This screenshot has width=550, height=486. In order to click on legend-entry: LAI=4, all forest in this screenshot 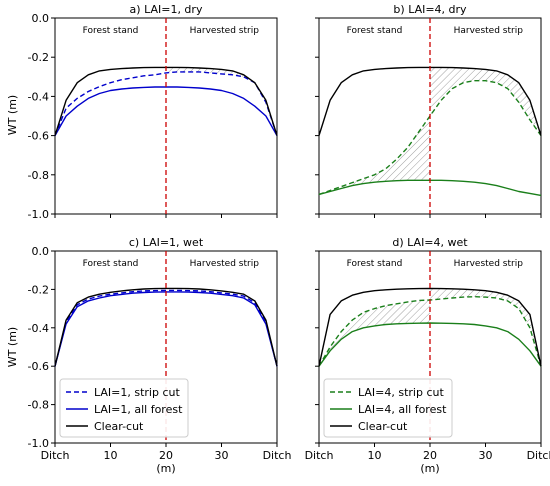, I will do `click(402, 409)`.